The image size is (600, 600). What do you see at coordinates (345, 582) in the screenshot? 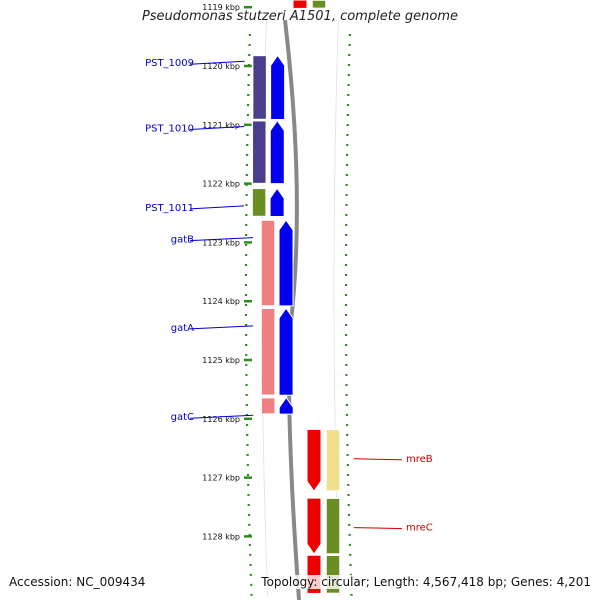
I see `topology-value: circular;` at bounding box center [345, 582].